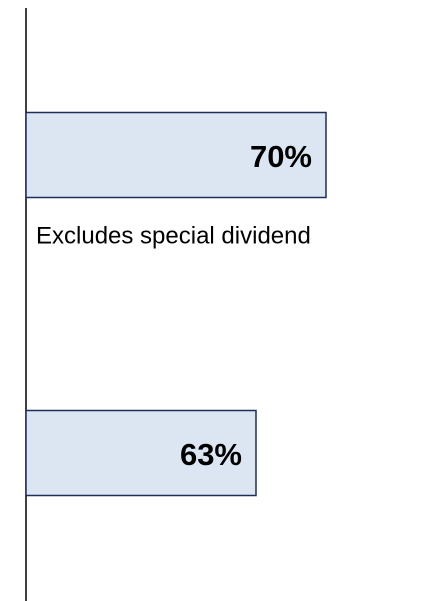 The width and height of the screenshot is (443, 601). Describe the element at coordinates (281, 156) in the screenshot. I see `data-label: 70%` at that location.